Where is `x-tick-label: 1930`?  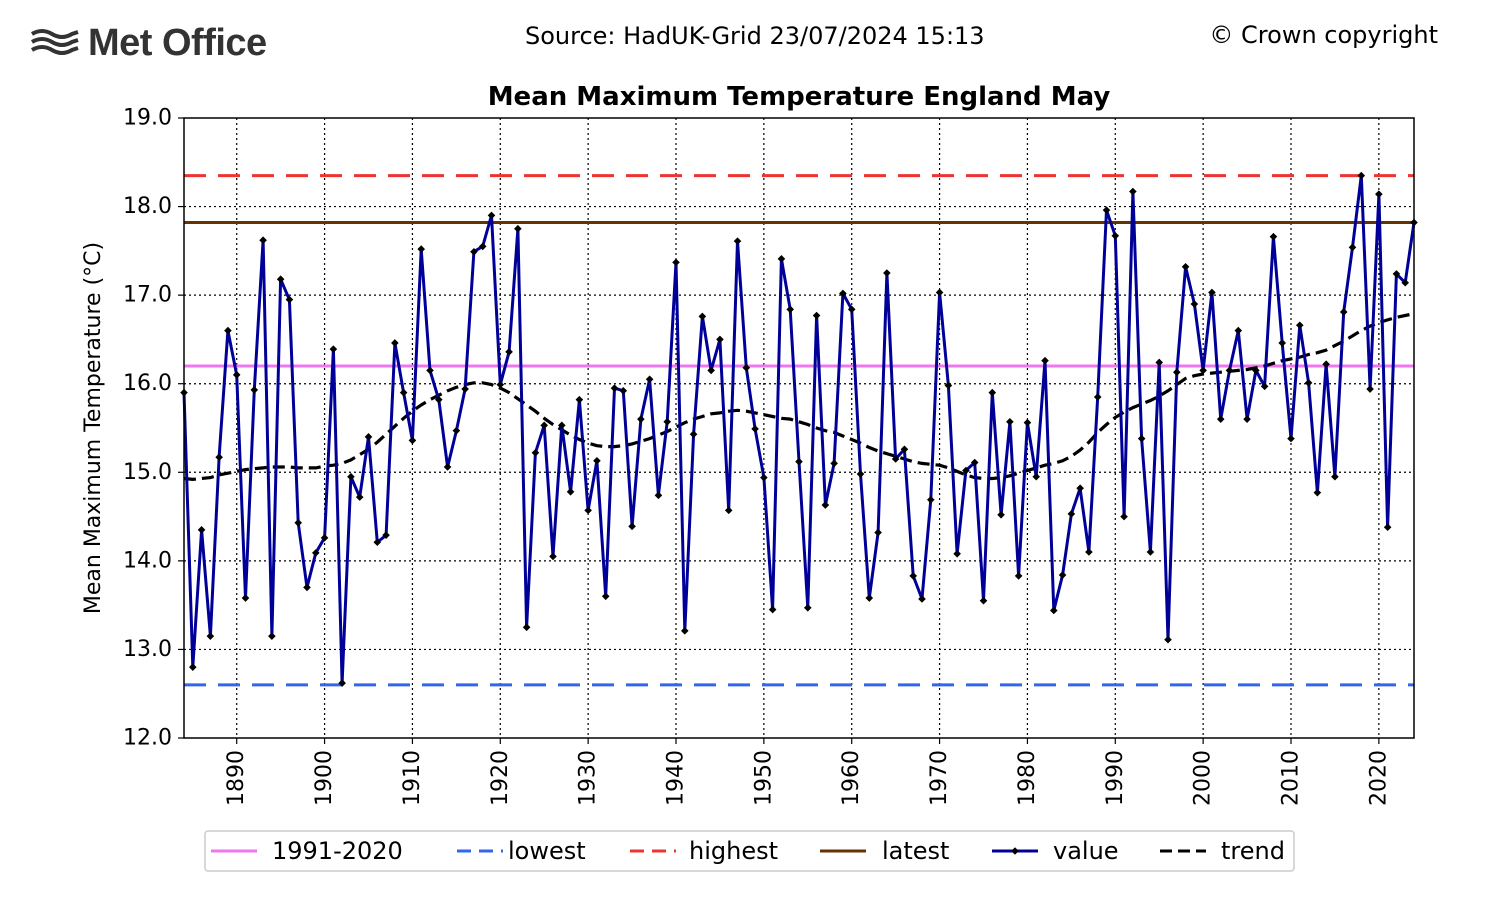
x-tick-label: 1930 is located at coordinates (588, 778).